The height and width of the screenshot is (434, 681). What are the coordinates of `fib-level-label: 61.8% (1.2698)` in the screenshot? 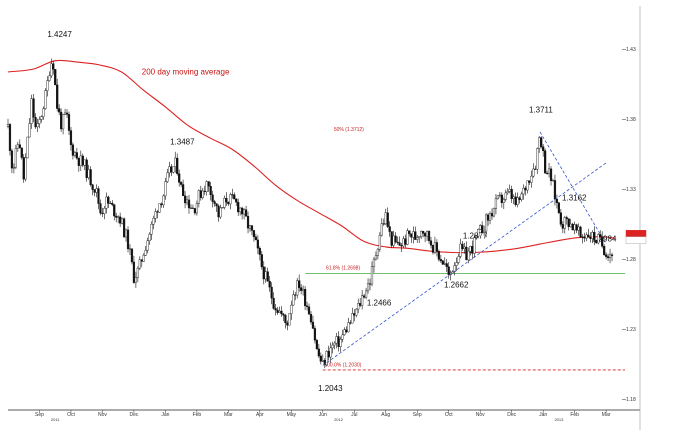 It's located at (343, 269).